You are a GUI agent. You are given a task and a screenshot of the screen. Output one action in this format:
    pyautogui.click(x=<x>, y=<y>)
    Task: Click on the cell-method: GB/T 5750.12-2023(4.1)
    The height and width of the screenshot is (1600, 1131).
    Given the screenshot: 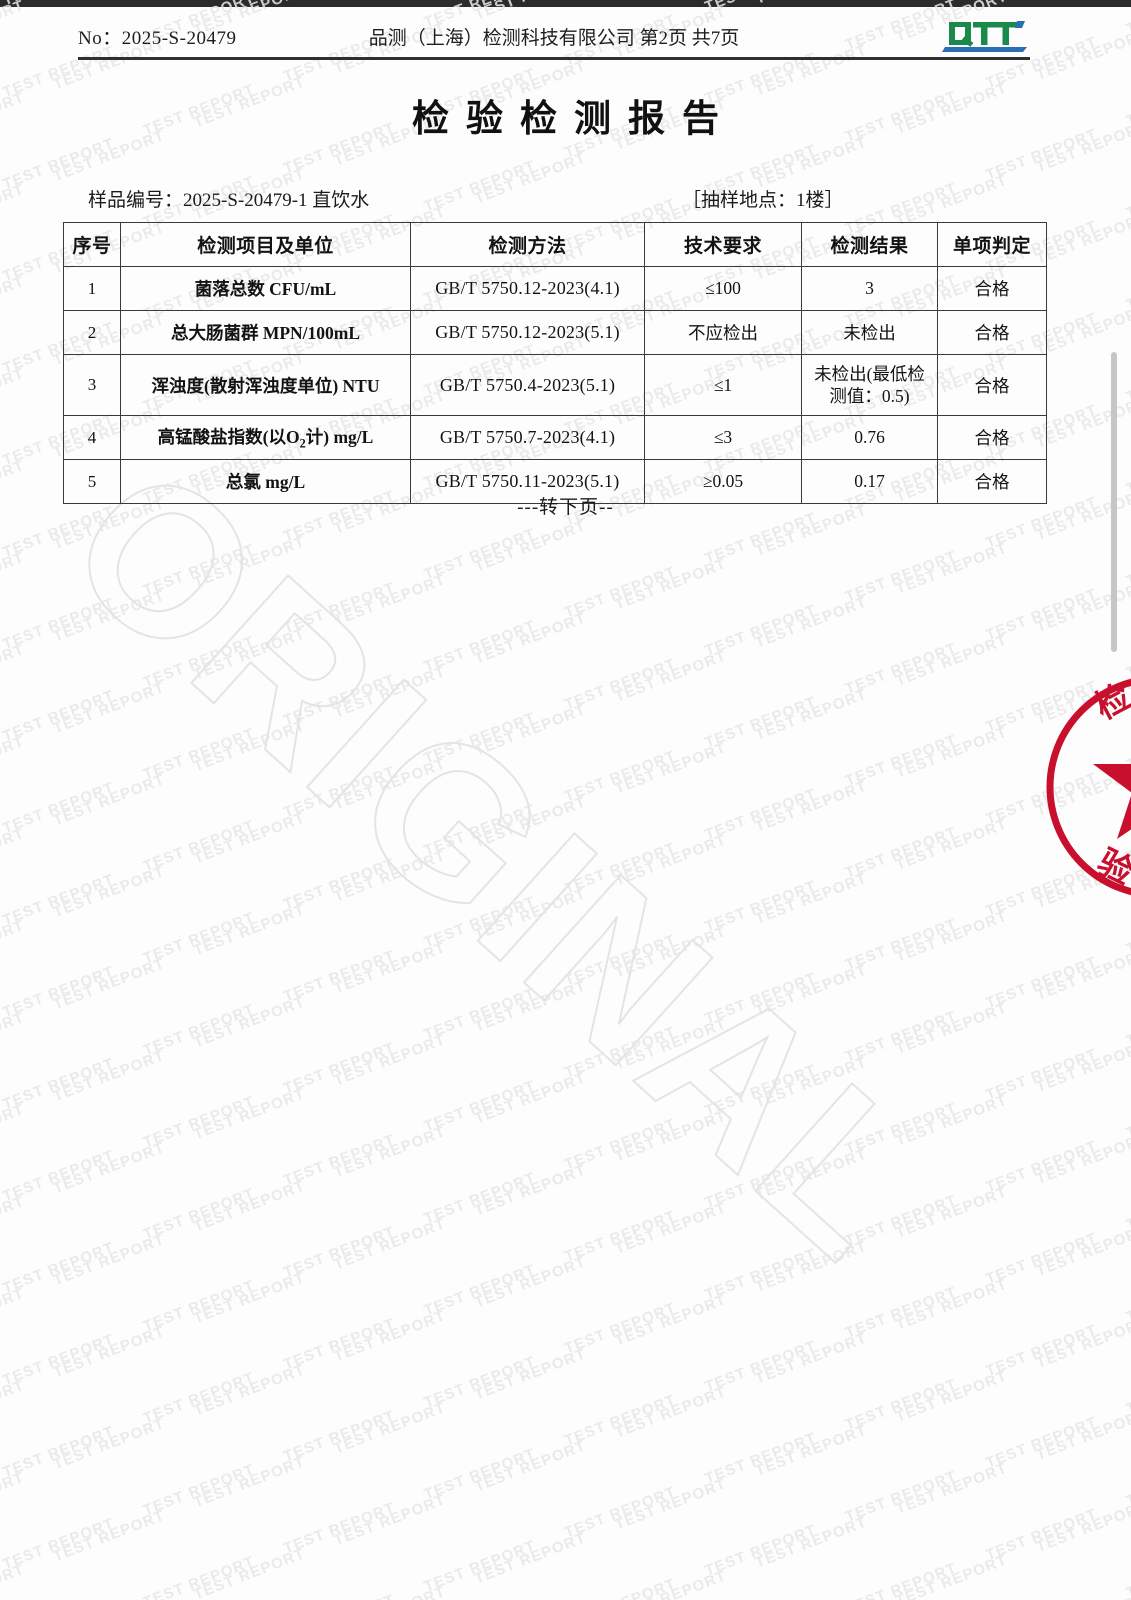 What is the action you would take?
    pyautogui.click(x=527, y=288)
    